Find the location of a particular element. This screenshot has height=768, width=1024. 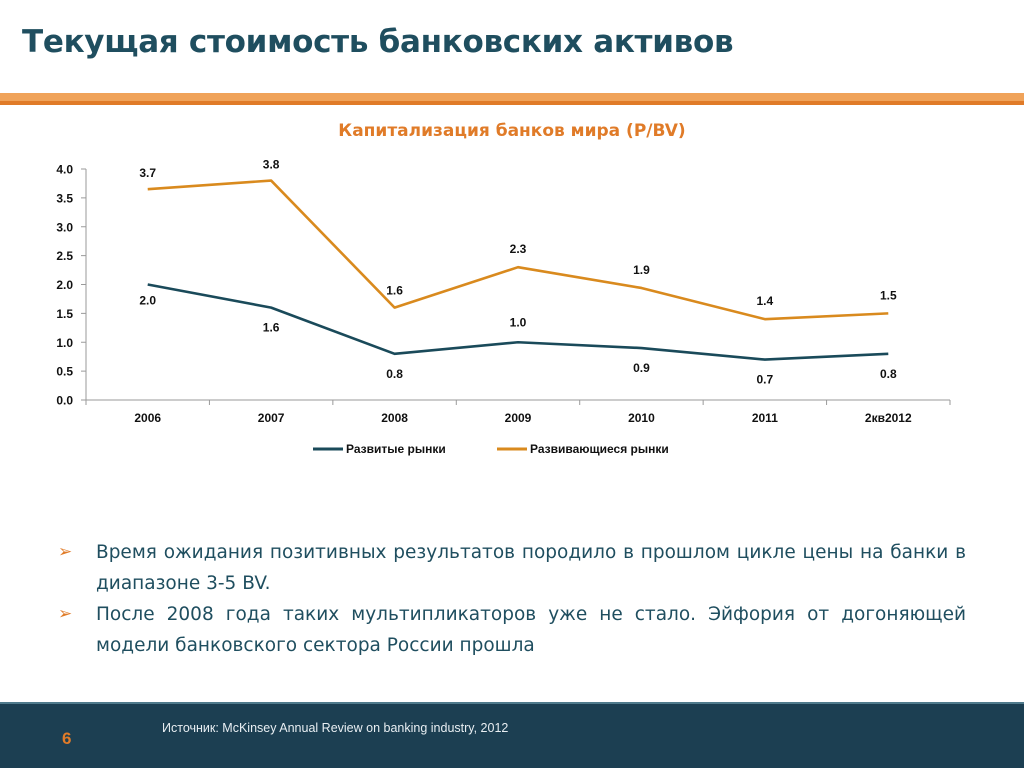

data-label: 2.3 is located at coordinates (518, 249).